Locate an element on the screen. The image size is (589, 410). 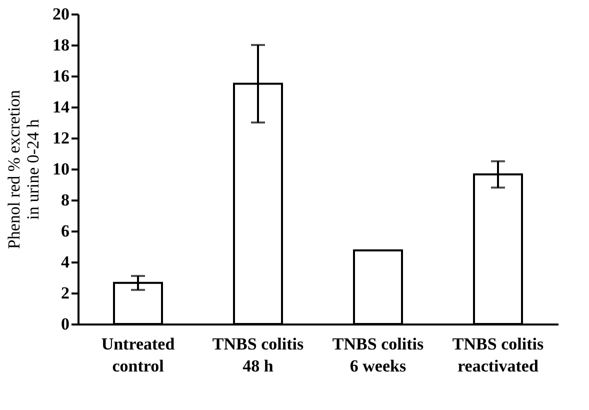
y-tick-label: 20 is located at coordinates (61, 14).